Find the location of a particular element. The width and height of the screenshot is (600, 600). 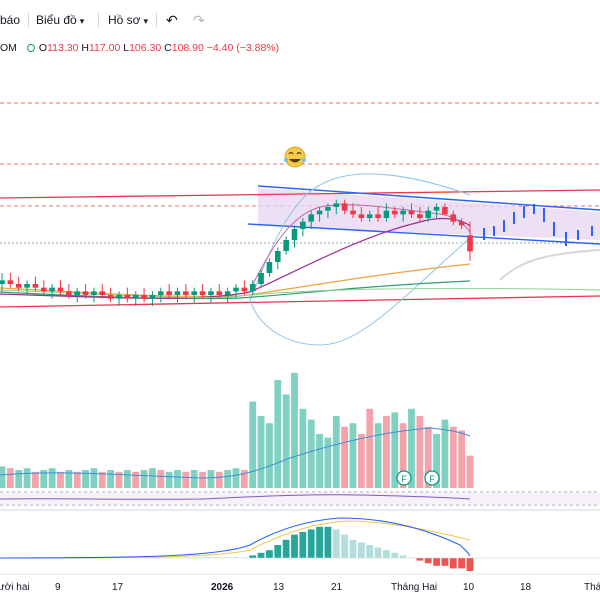

channel-upper-line is located at coordinates (428, 198).